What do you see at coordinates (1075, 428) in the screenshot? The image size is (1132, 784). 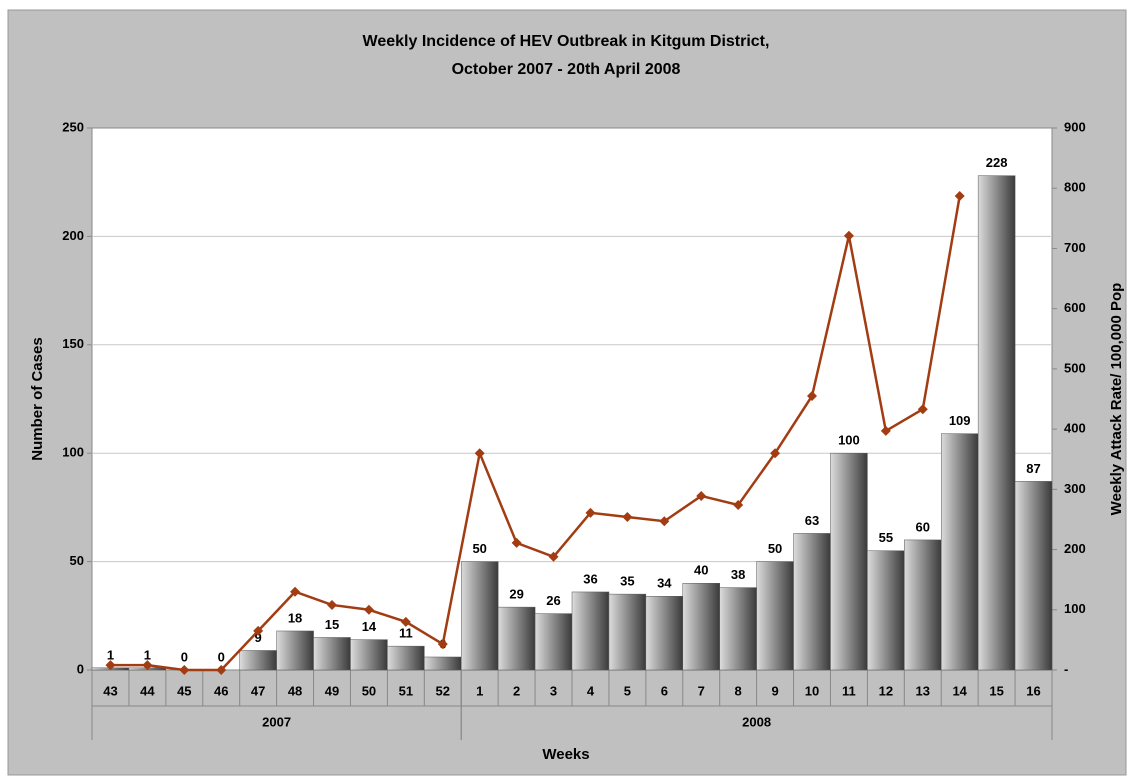 I see `y2-tick-label: 400` at bounding box center [1075, 428].